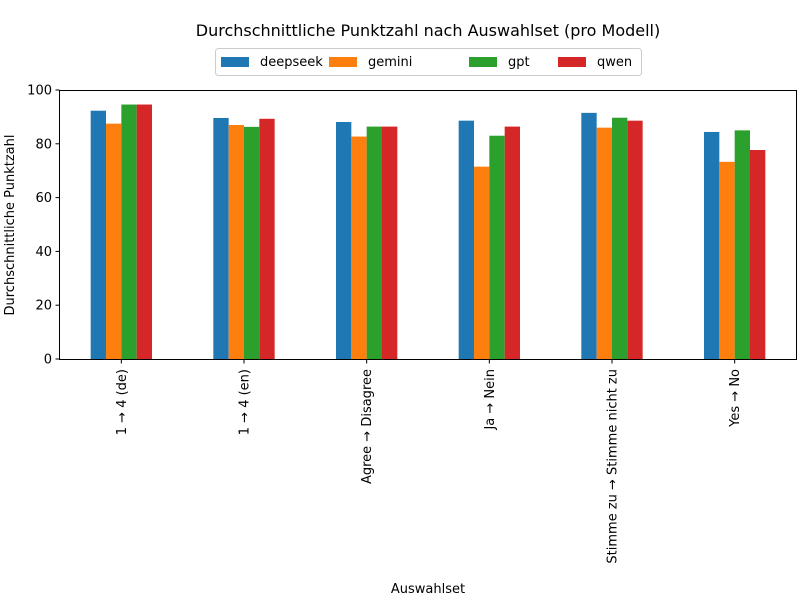 The height and width of the screenshot is (600, 800). I want to click on y-axis: 0 20 40 60 80 100, so click(43, 226).